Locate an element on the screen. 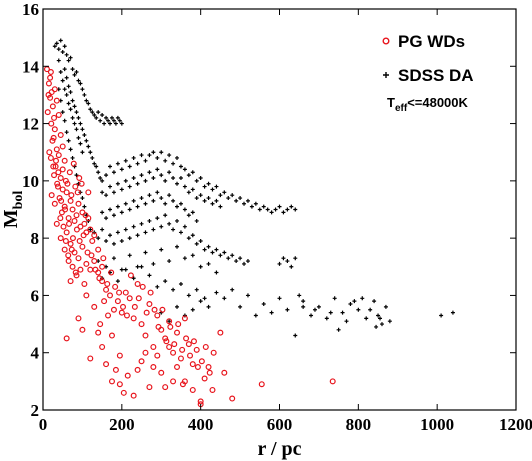 This screenshot has width=532, height=461. legend-marker-pg-wds is located at coordinates (386, 41).